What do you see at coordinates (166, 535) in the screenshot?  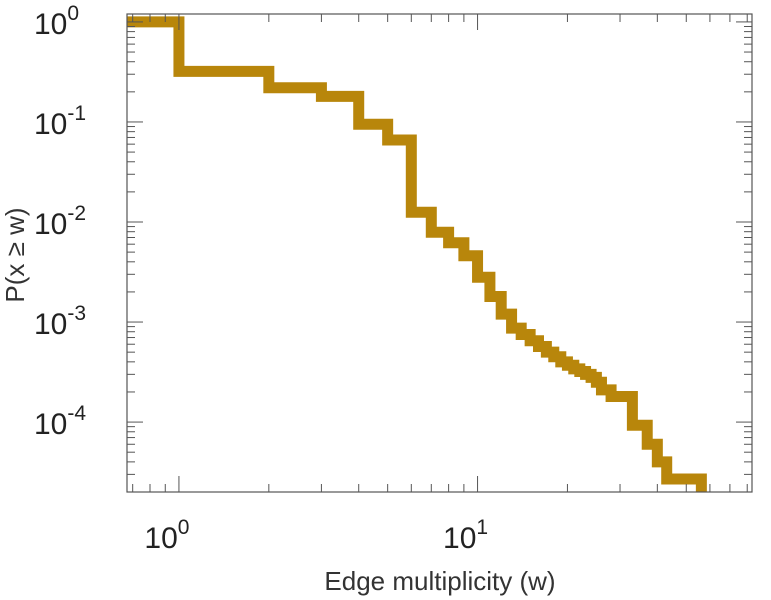 I see `x-tick-label: 10⁰` at bounding box center [166, 535].